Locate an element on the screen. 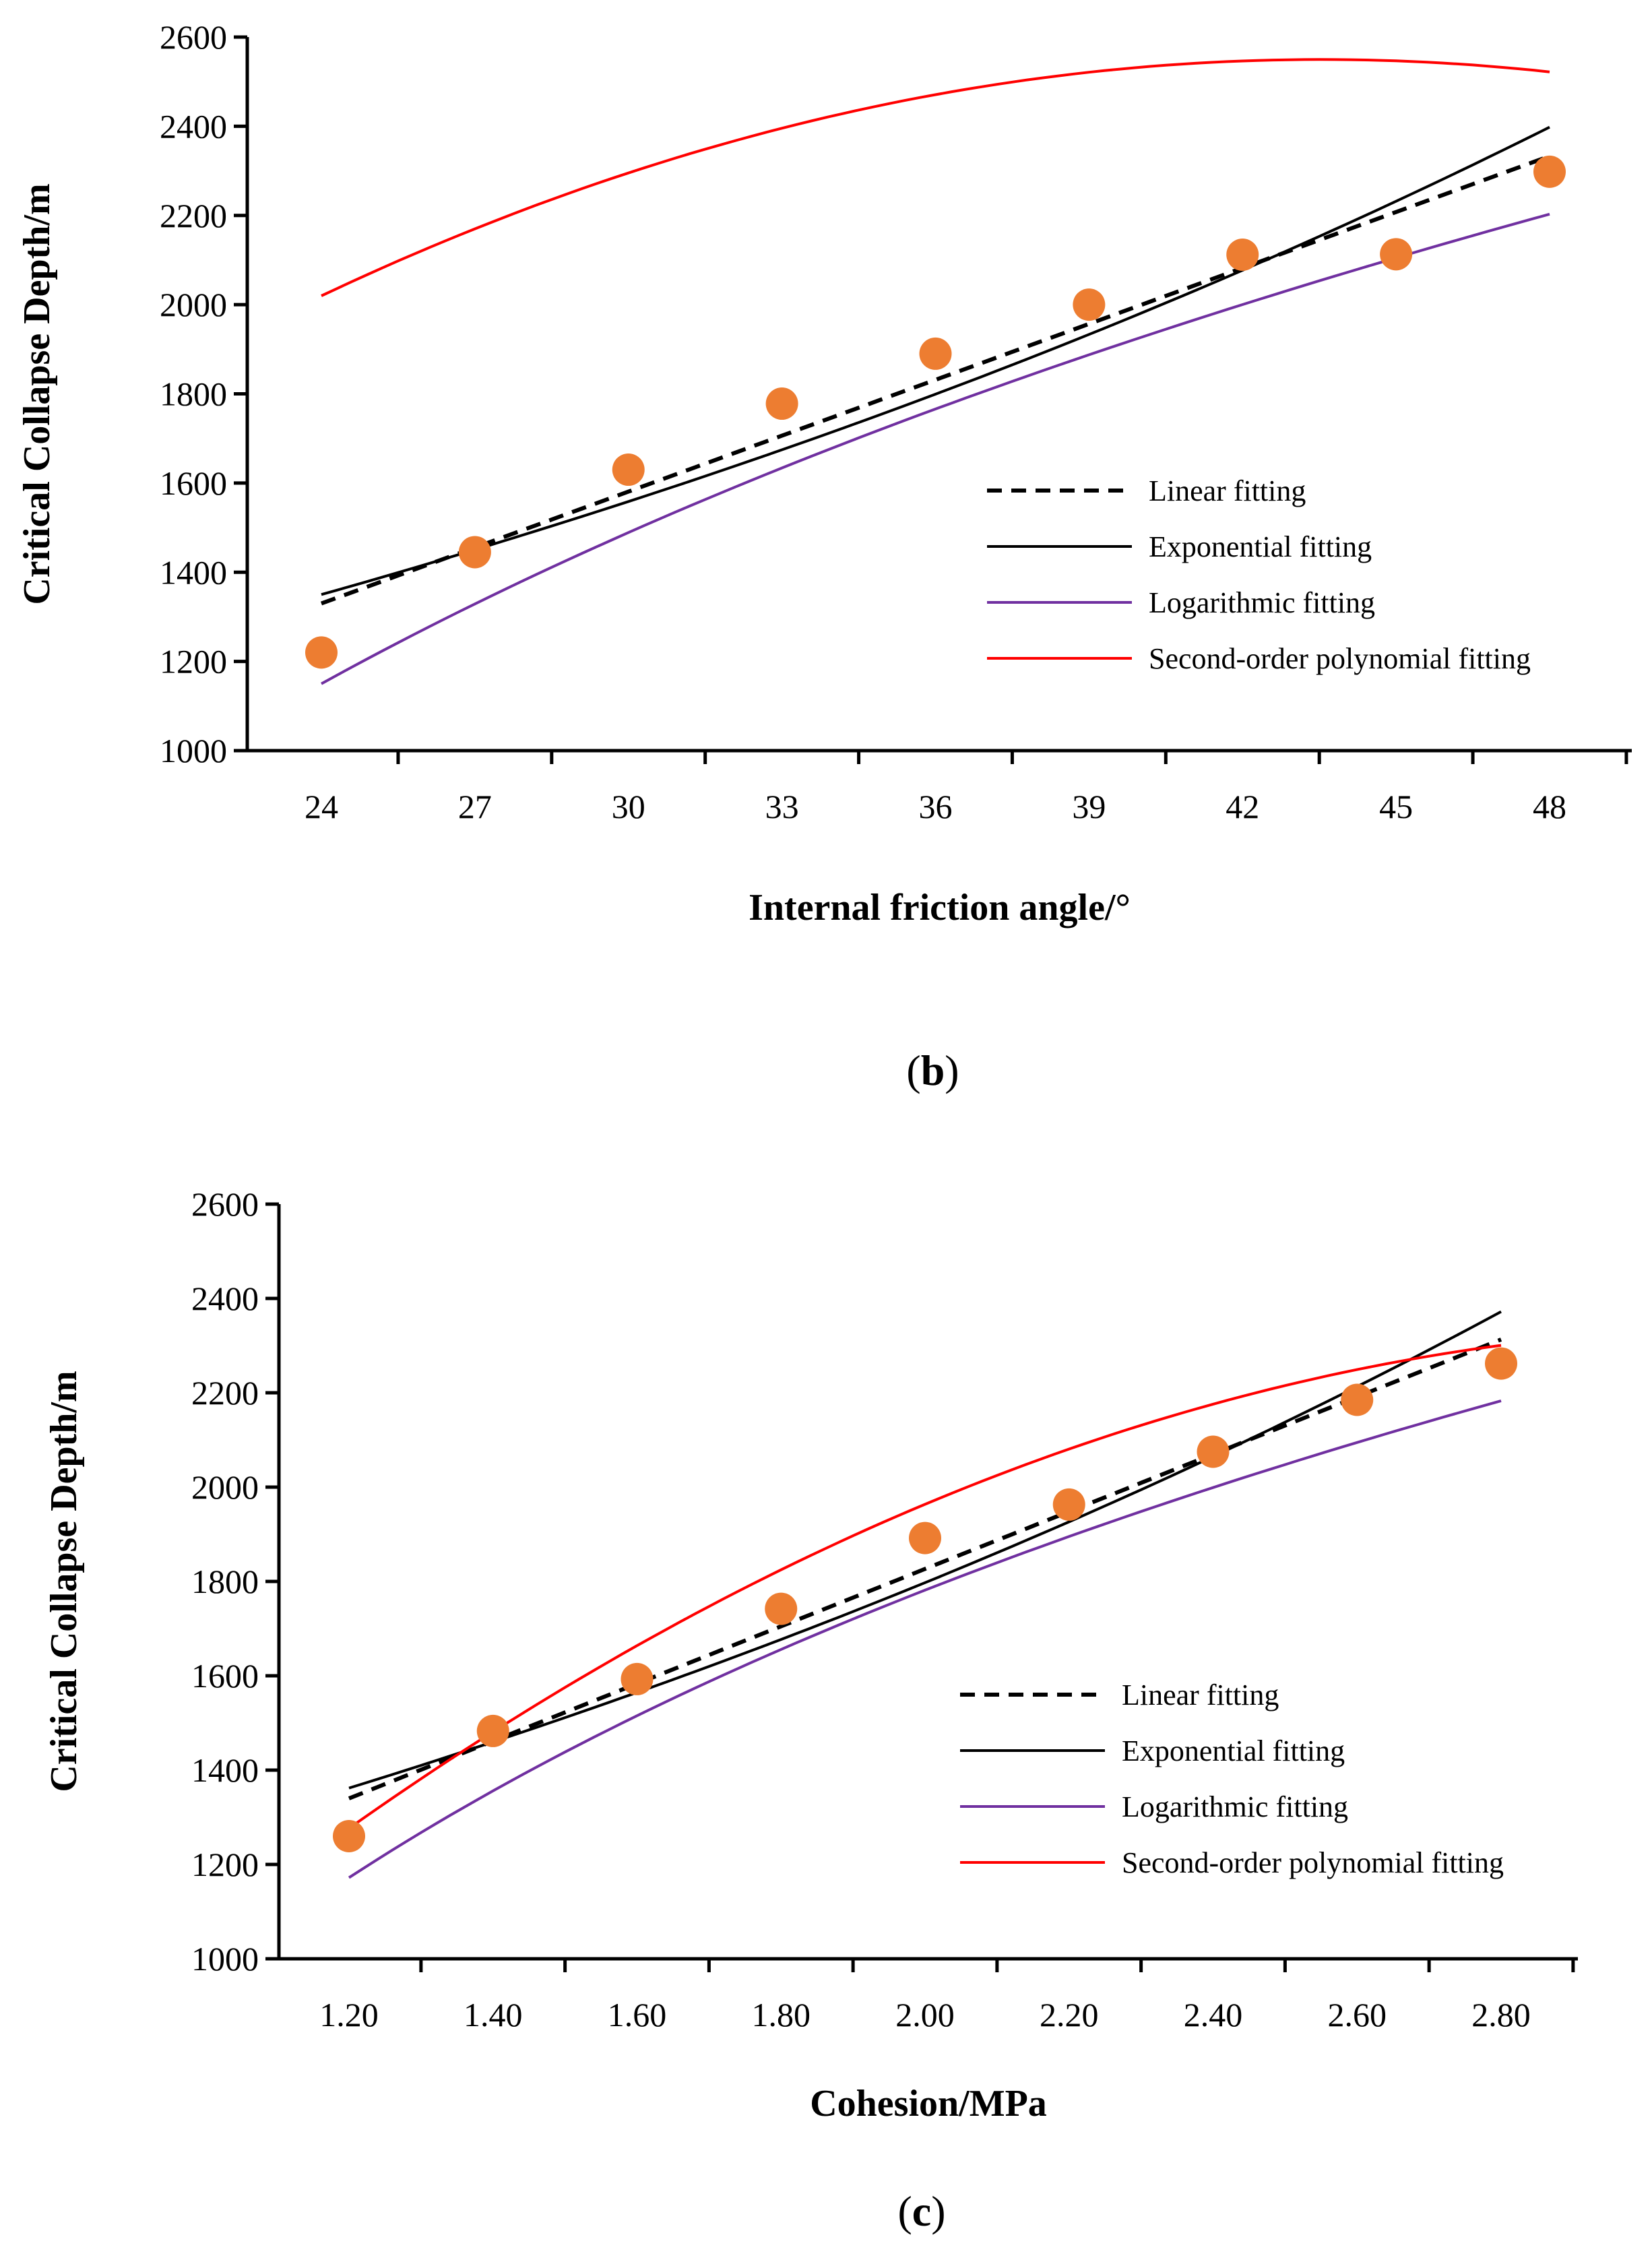 The width and height of the screenshot is (1652, 2262). x-tick-label: 2.60 is located at coordinates (1357, 2015).